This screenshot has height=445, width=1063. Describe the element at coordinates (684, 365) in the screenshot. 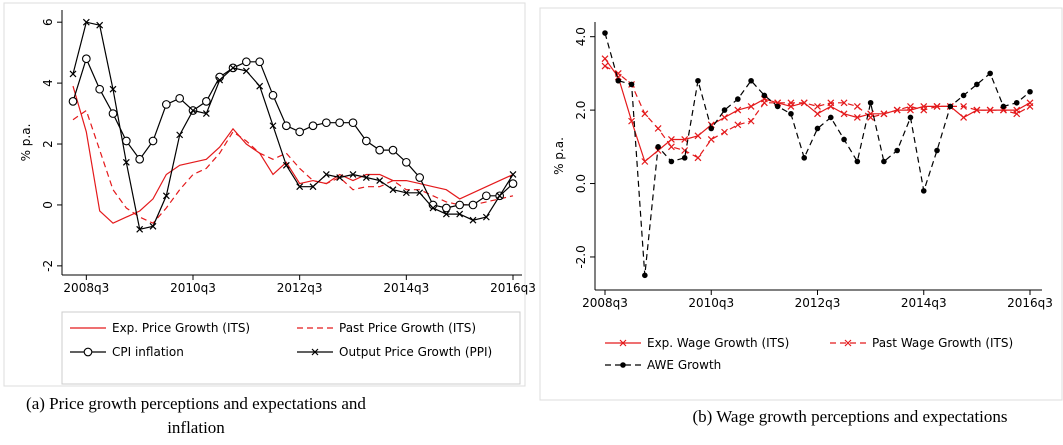

I see `legend-label: AWE Growth` at that location.